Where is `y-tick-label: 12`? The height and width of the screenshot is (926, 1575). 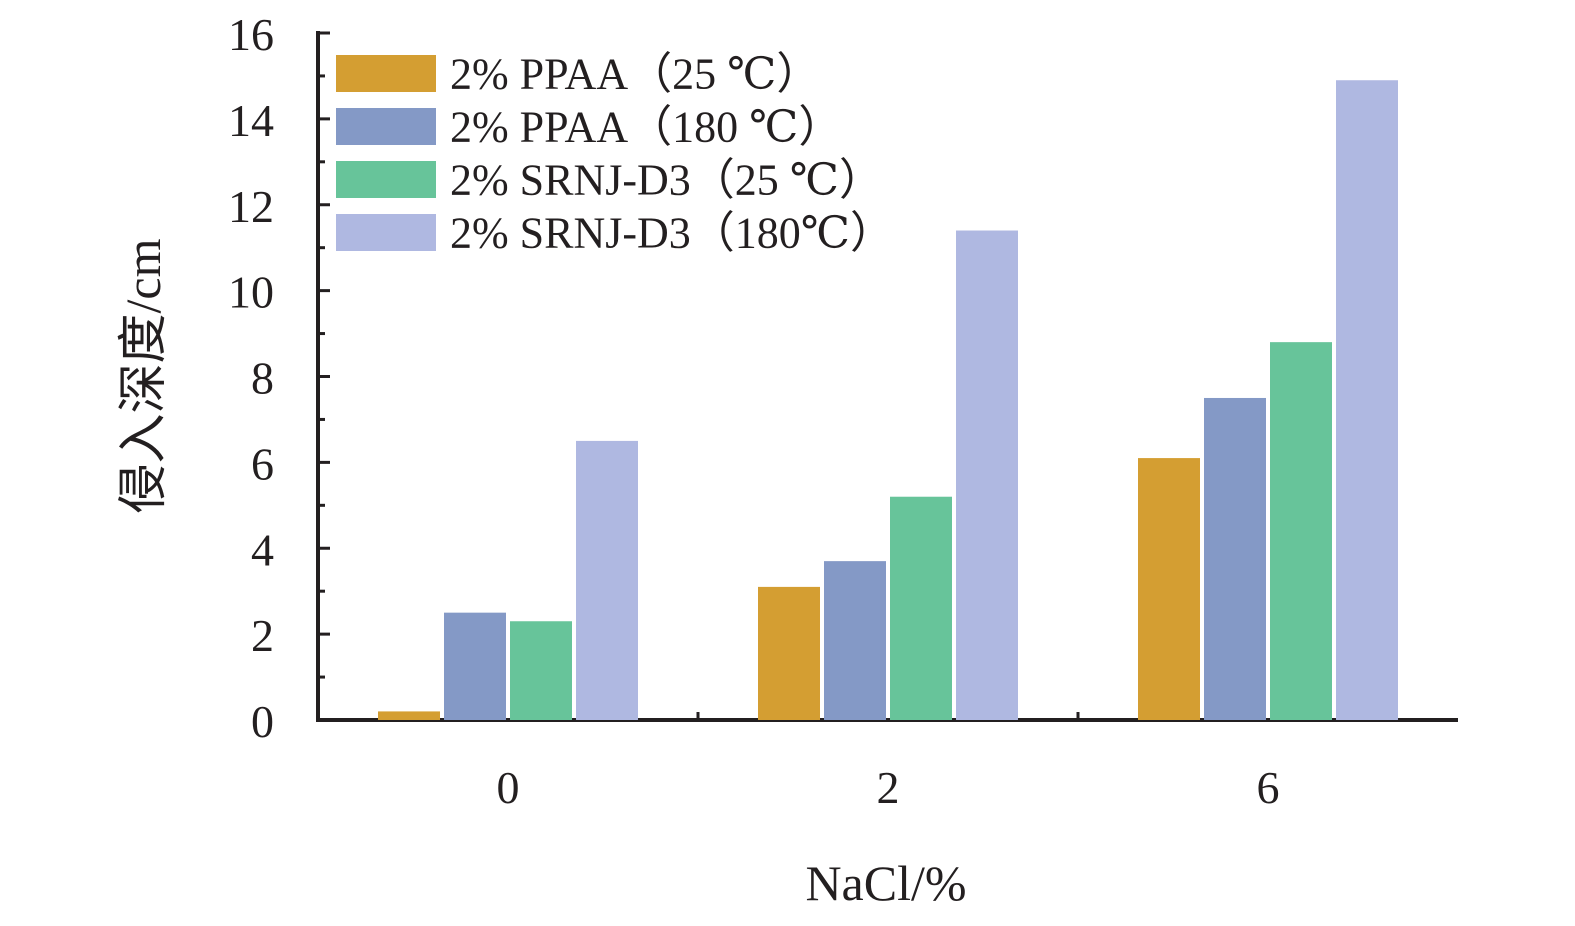
y-tick-label: 12 is located at coordinates (251, 206).